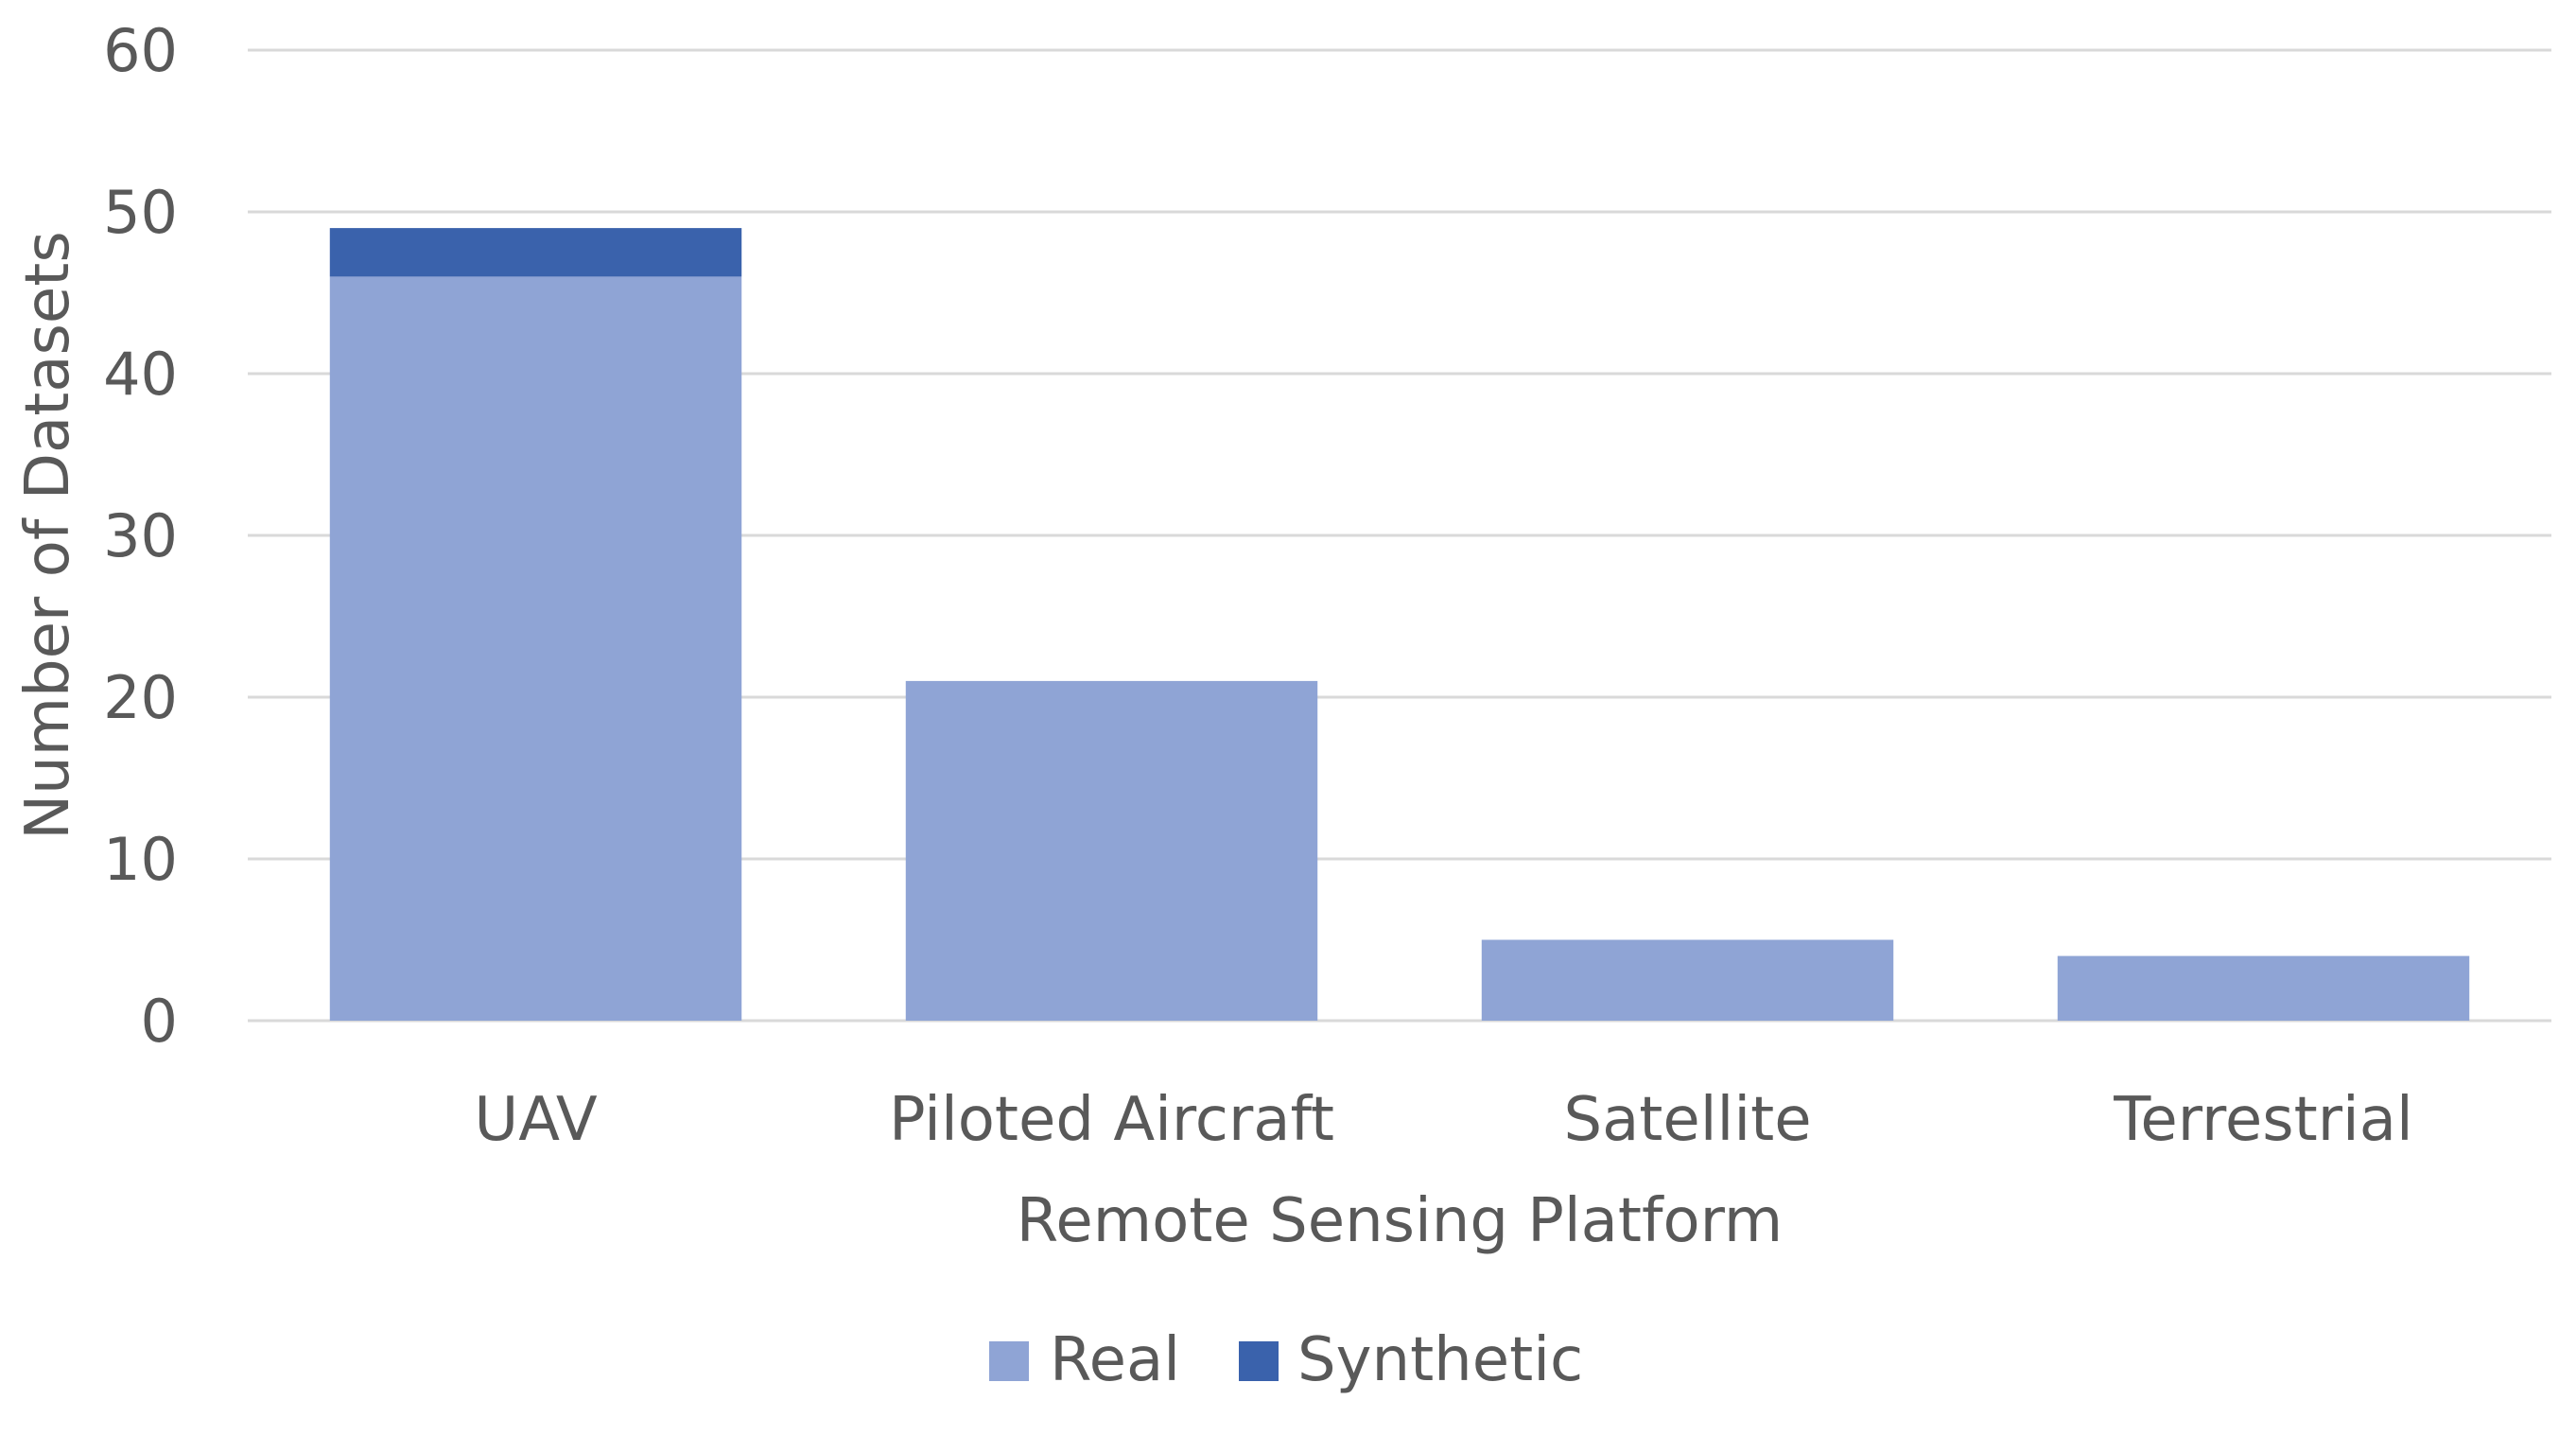 This screenshot has height=1435, width=2576. Describe the element at coordinates (536, 1120) in the screenshot. I see `x-category-label-uav: UAV` at that location.